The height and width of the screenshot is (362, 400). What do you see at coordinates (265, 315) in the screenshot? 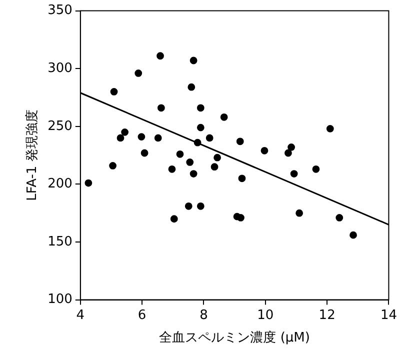
I see `x-tick-label: 10` at bounding box center [265, 315].